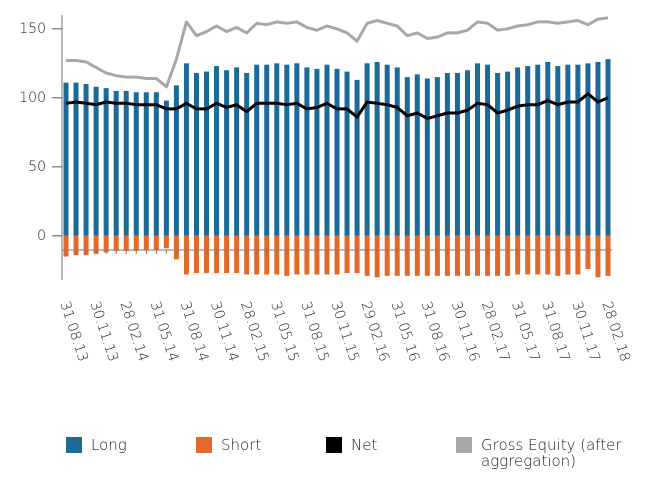 This screenshot has width=654, height=482. Describe the element at coordinates (585, 332) in the screenshot. I see `x-tick-label: 30.11.17` at that location.